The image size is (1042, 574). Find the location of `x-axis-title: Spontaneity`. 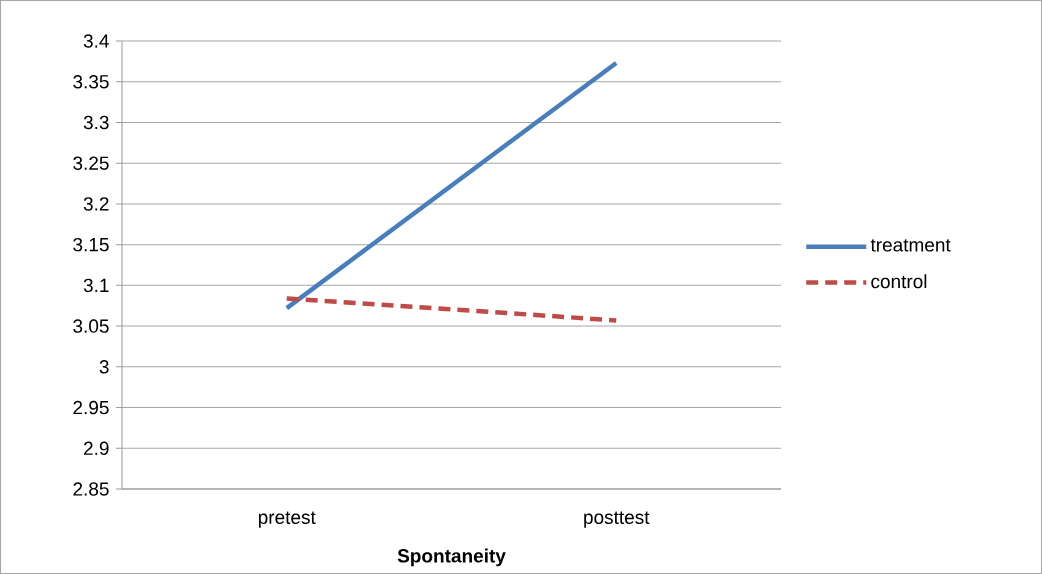

x-axis-title: Spontaneity is located at coordinates (451, 557).